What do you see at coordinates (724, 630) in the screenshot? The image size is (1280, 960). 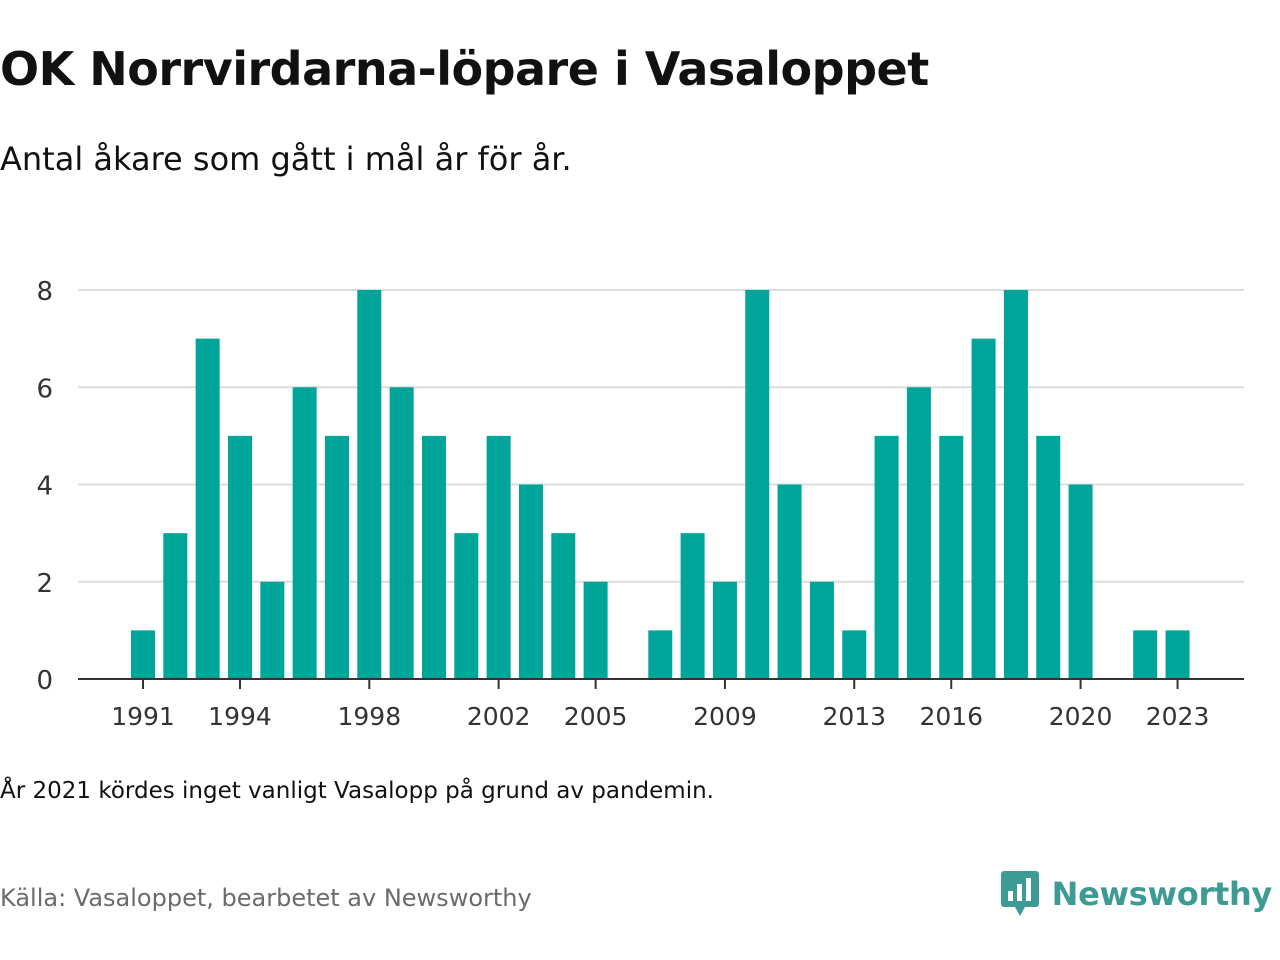 I see `bar-2009` at bounding box center [724, 630].